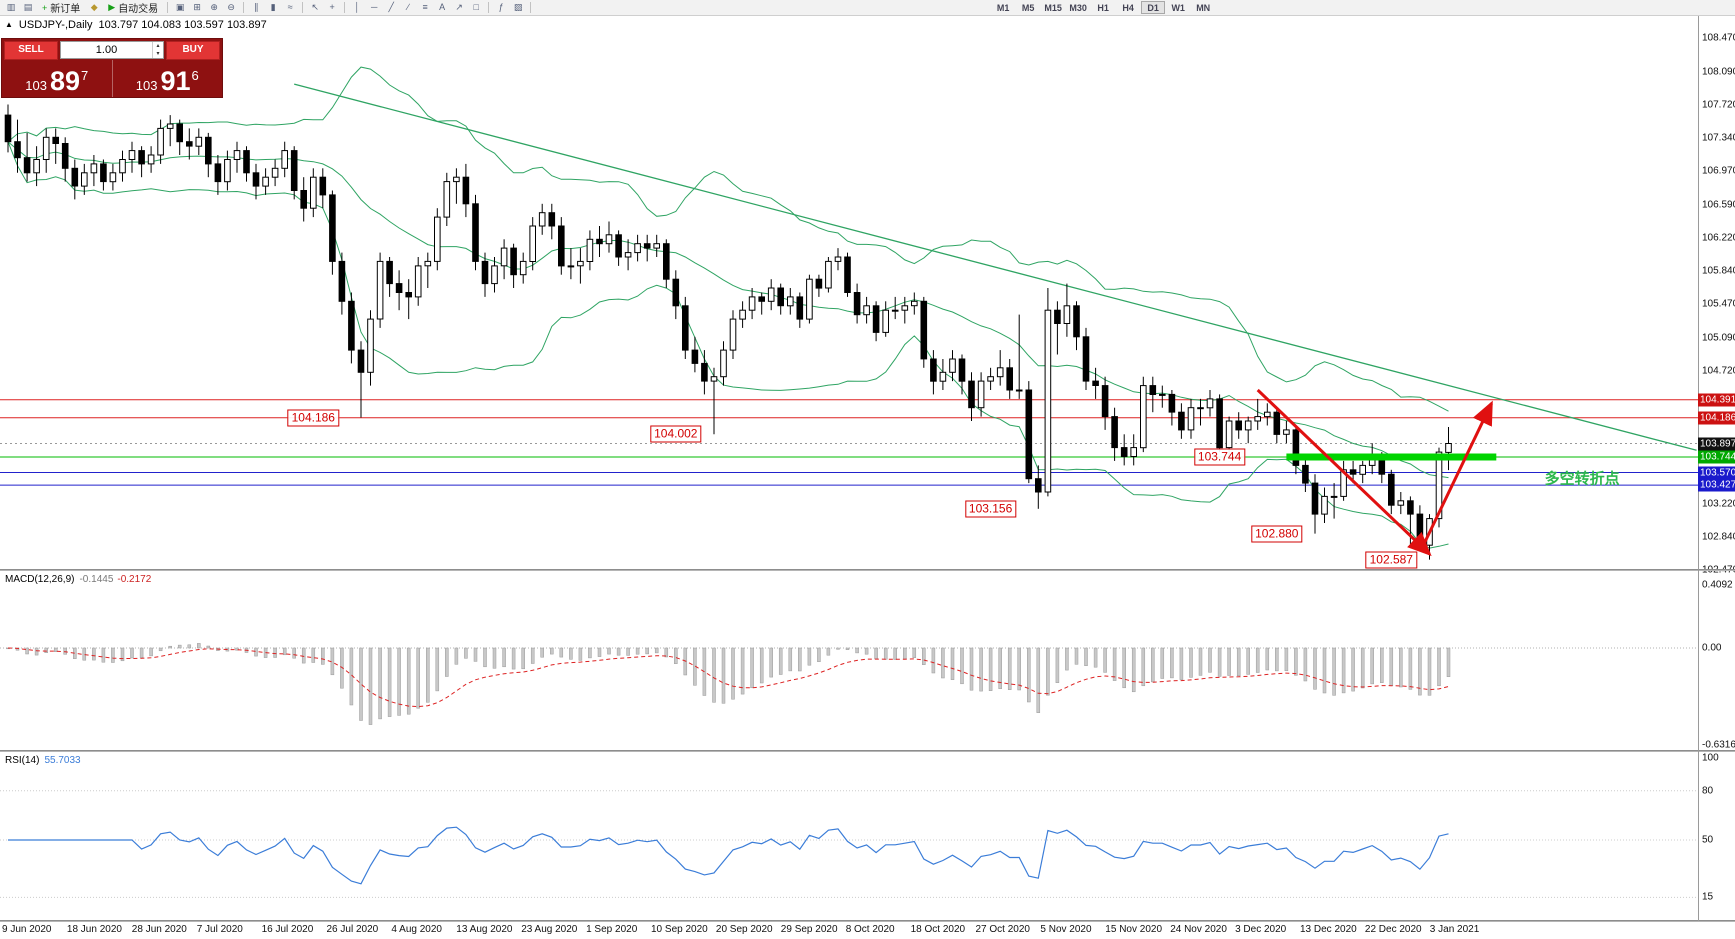 The image size is (1735, 939). I want to click on macd-signal-value: -0.2172, so click(134, 579).